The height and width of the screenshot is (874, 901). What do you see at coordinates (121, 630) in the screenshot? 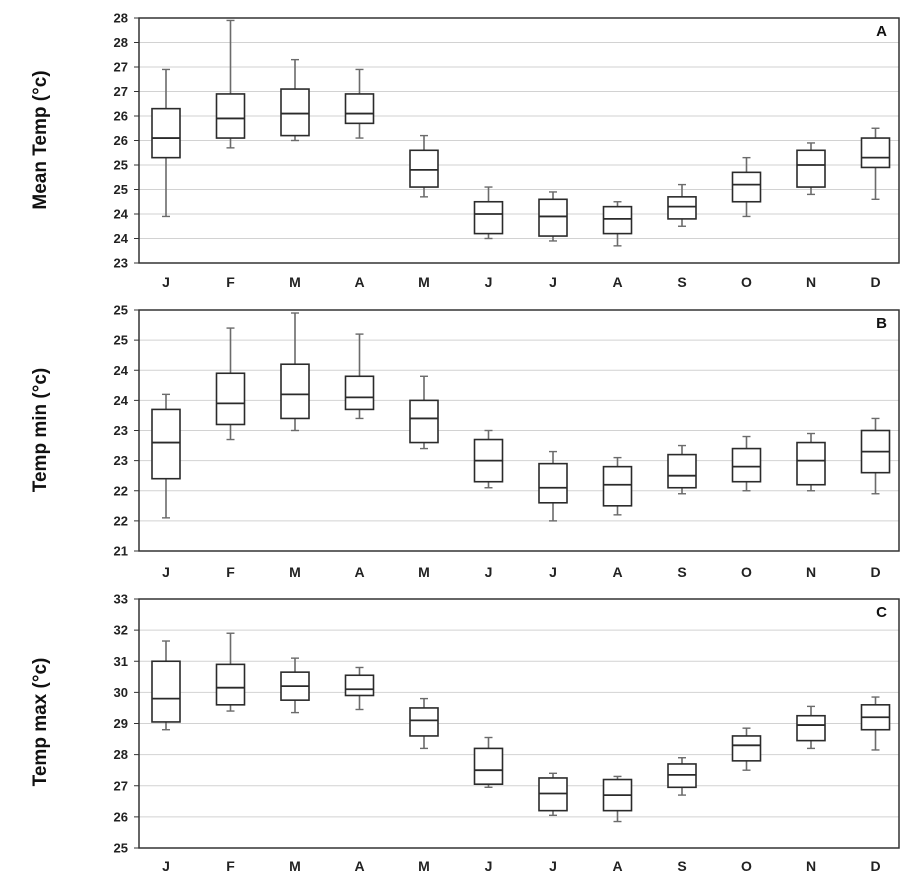
I see `y-tick-label: 32` at bounding box center [121, 630].